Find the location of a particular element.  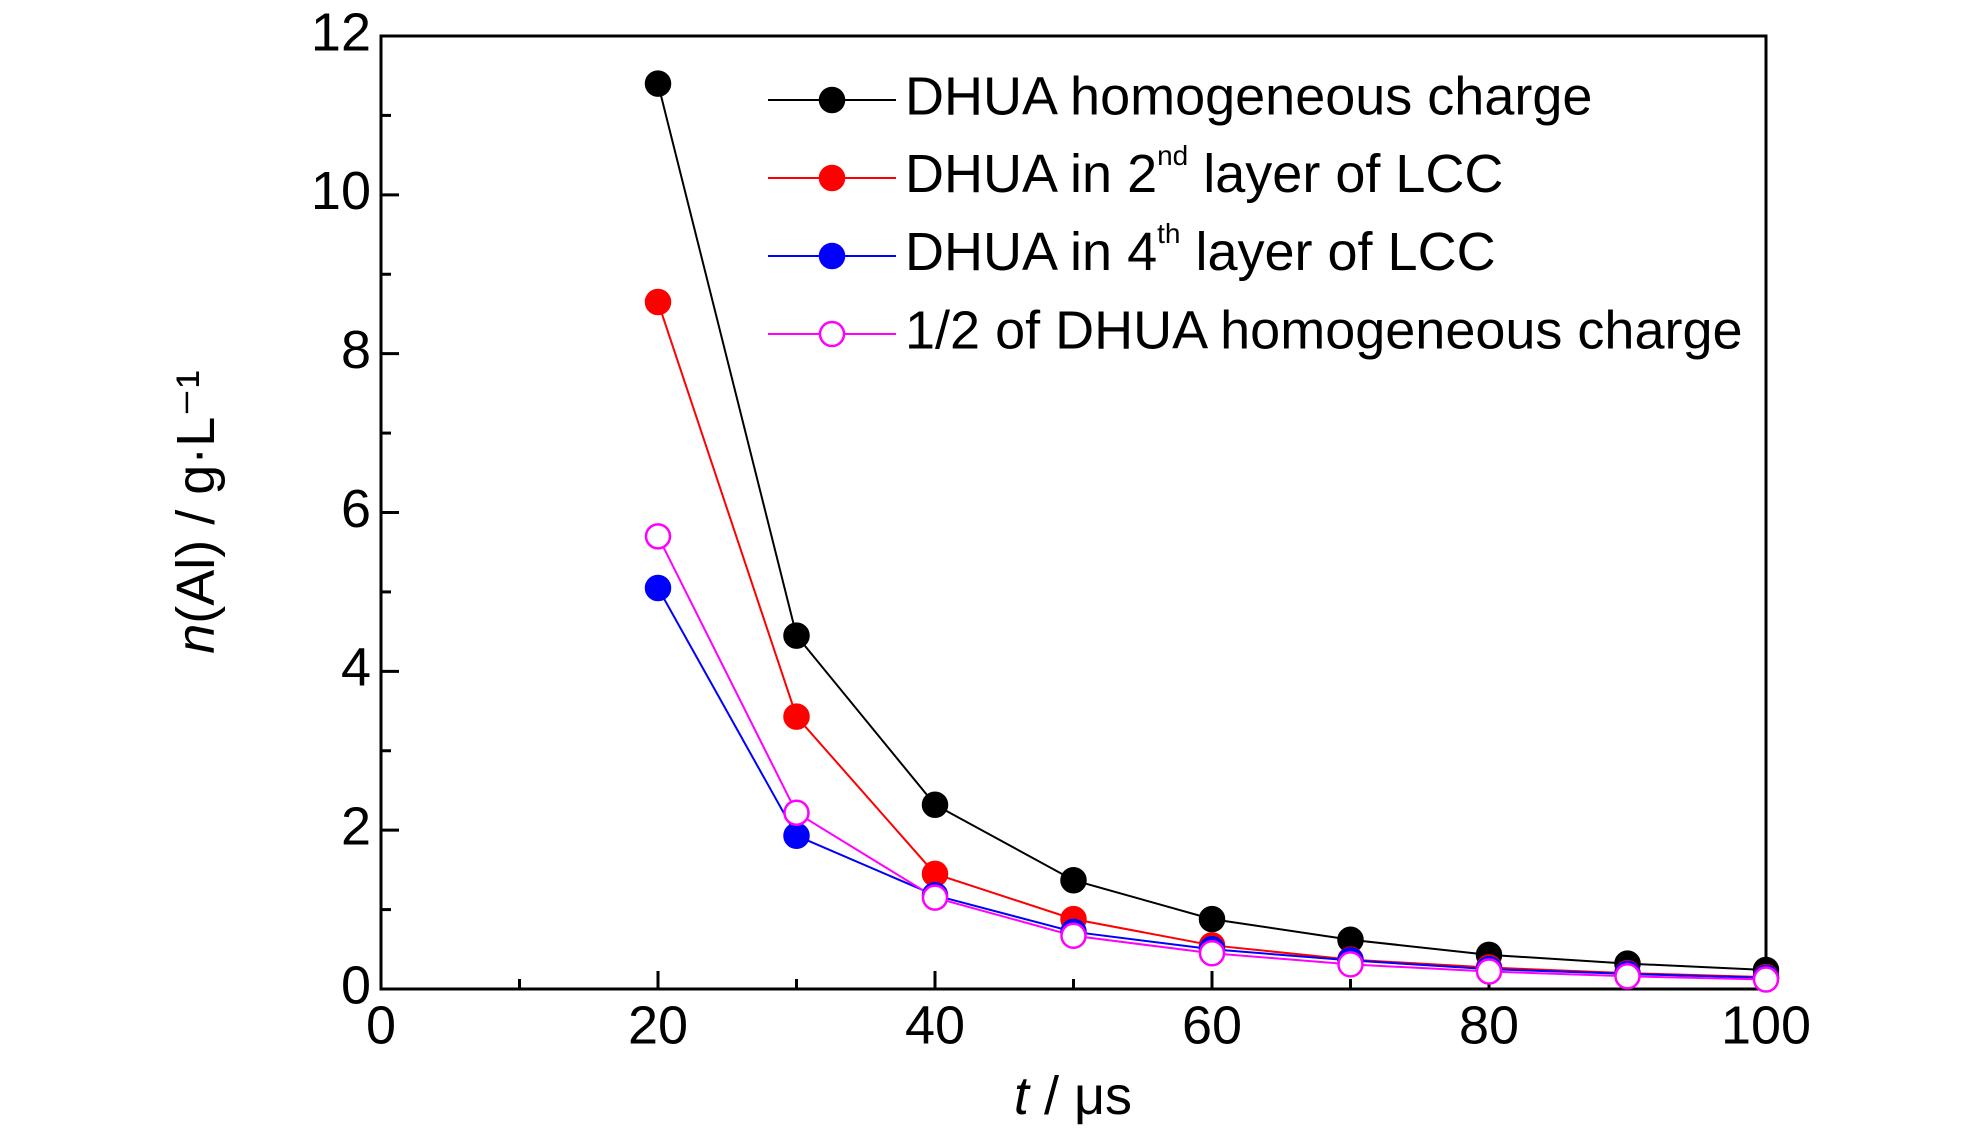

x-tick-label: 80 is located at coordinates (1489, 1025).